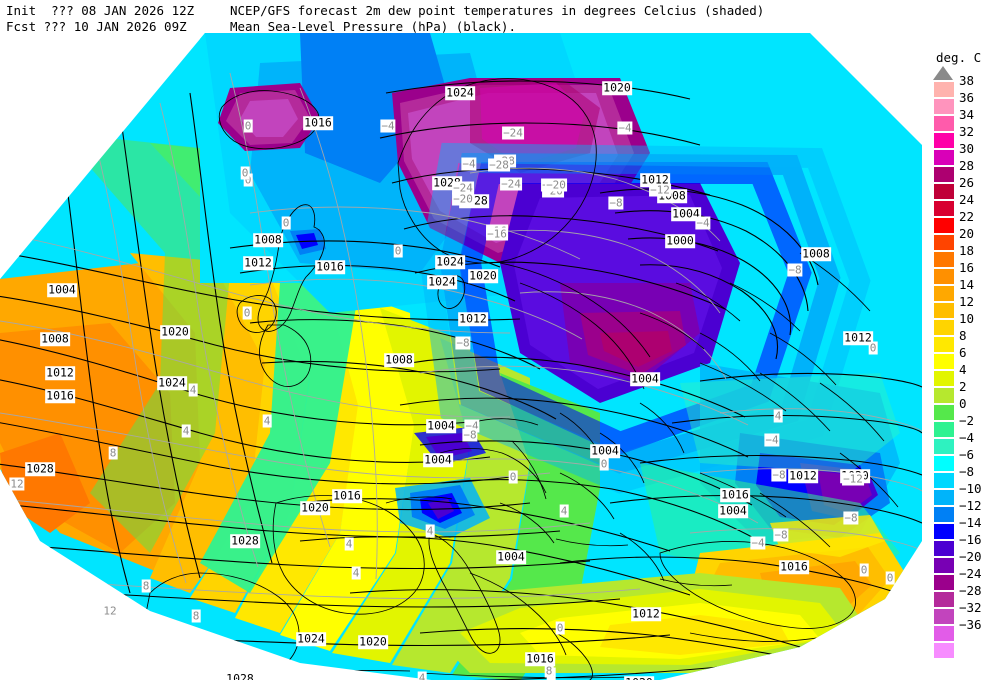 Image resolution: width=1000 pixels, height=680 pixels. What do you see at coordinates (970, 607) in the screenshot?
I see `legend-tick-label: −32` at bounding box center [970, 607].